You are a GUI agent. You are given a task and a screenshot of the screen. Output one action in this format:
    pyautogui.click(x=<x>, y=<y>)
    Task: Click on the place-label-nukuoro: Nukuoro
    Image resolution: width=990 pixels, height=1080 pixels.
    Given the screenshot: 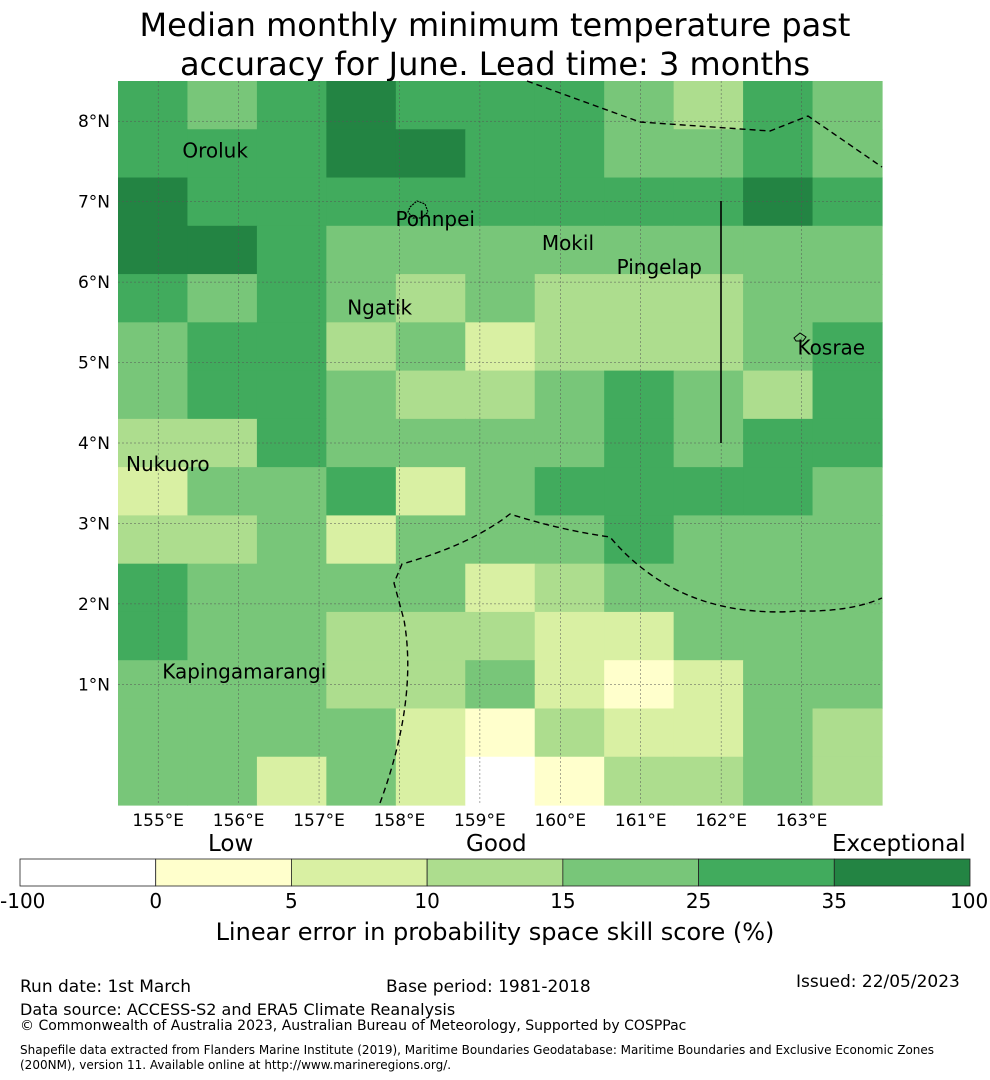 What is the action you would take?
    pyautogui.click(x=168, y=464)
    